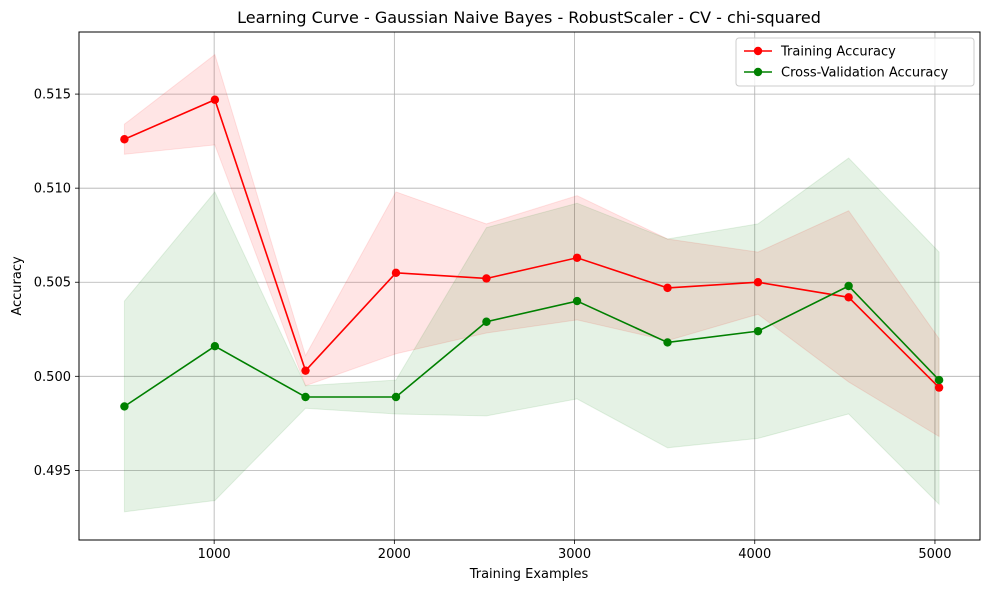  Describe the element at coordinates (758, 51) in the screenshot. I see `legend-training-marker` at that location.